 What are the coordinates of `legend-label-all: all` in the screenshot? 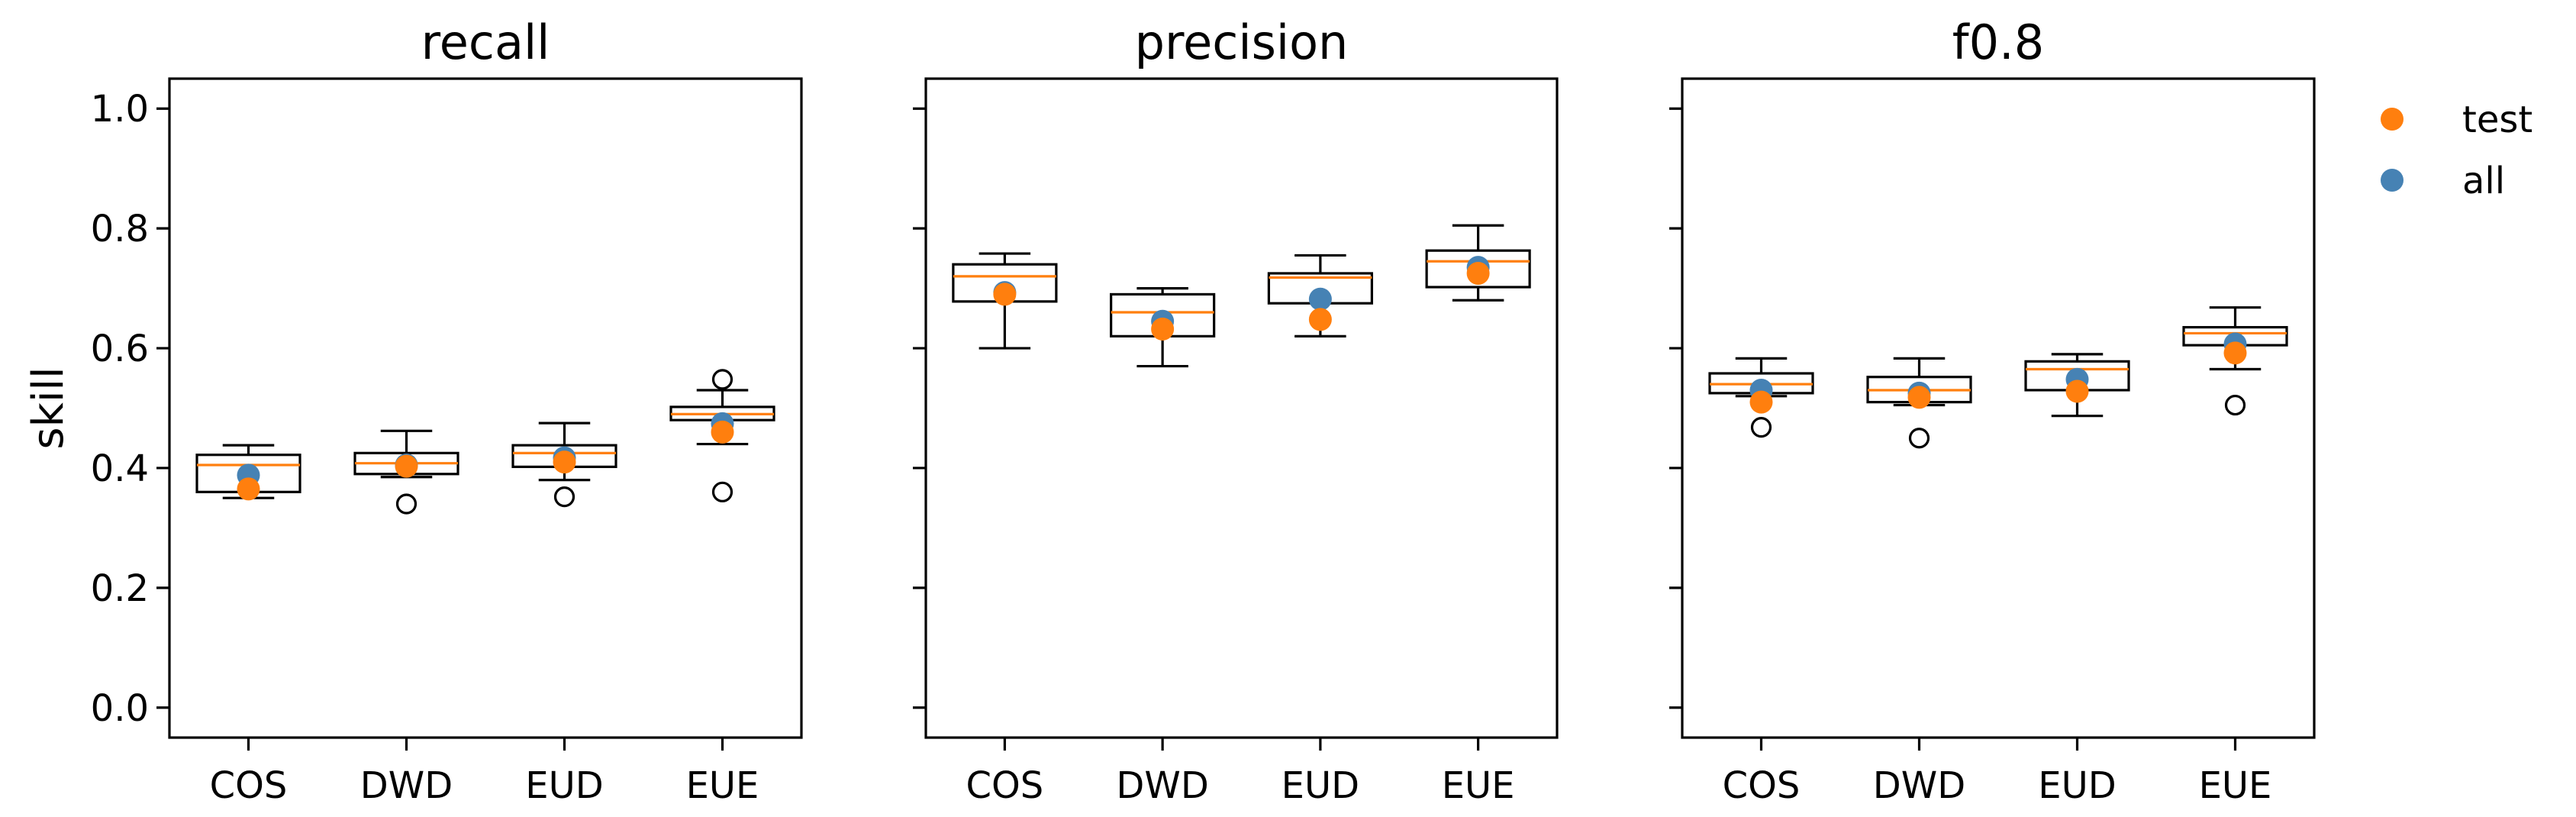 It's located at (2483, 181).